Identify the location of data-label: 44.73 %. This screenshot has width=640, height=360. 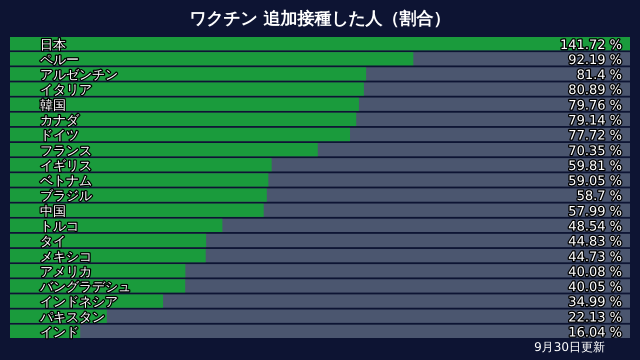
(595, 257).